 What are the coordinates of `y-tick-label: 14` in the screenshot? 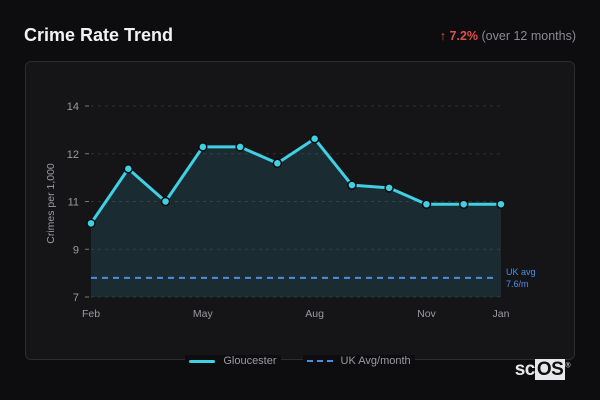 It's located at (73, 107).